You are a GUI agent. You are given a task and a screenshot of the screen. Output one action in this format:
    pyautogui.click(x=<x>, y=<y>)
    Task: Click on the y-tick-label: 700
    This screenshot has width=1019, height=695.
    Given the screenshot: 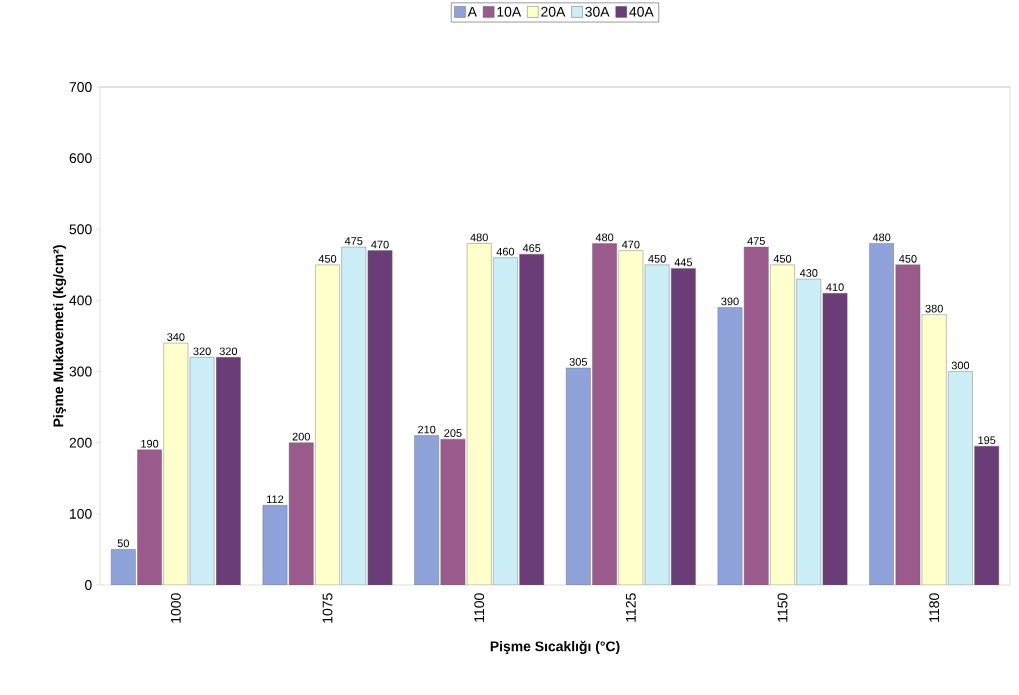 What is the action you would take?
    pyautogui.click(x=80, y=87)
    